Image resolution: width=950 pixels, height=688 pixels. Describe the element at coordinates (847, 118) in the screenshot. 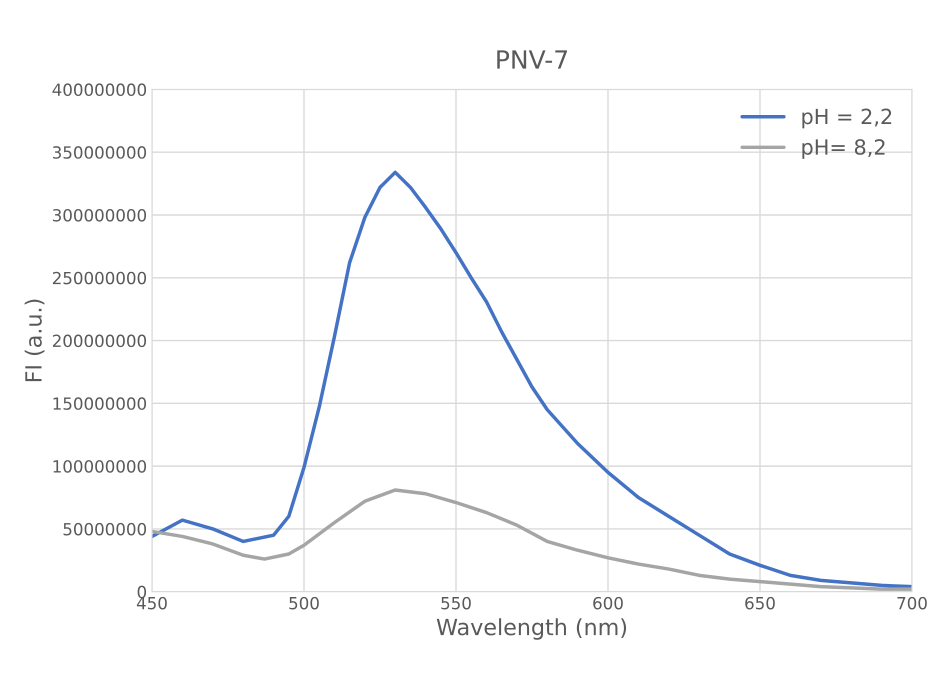

I see `legend-label: pH = 2,2` at that location.